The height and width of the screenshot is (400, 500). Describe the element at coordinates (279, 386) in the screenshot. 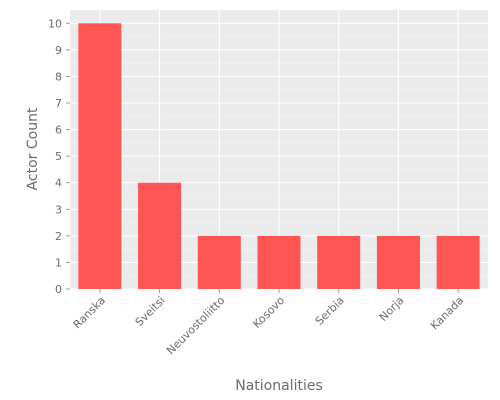

I see `x-axis-title: Nationalities` at that location.